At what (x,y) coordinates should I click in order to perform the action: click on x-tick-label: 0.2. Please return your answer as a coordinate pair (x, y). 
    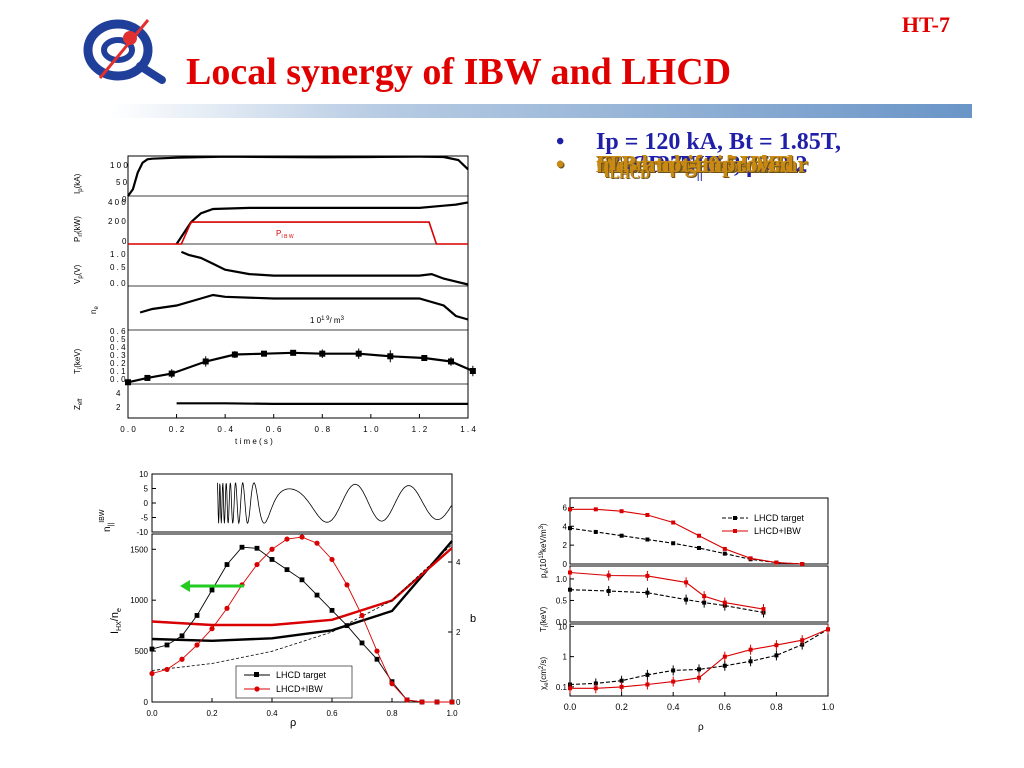
    Looking at the image, I should click on (621, 707).